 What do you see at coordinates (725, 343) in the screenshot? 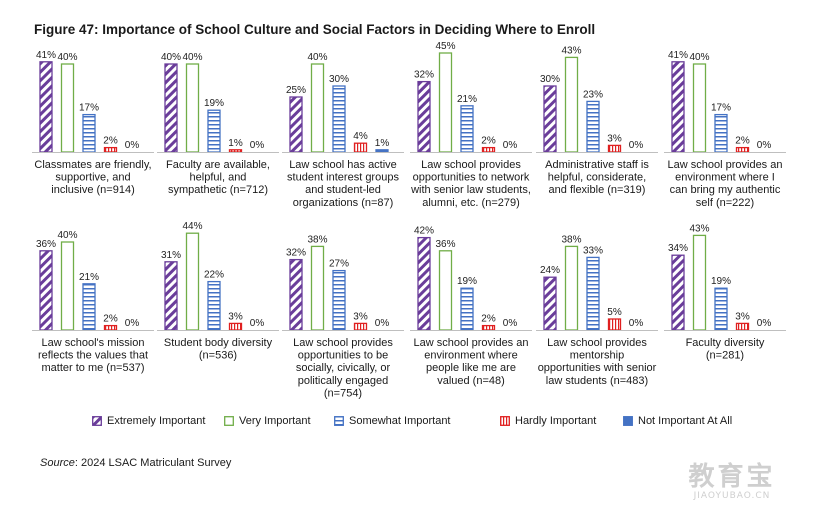
I see `category-label: Faculty diversity` at bounding box center [725, 343].